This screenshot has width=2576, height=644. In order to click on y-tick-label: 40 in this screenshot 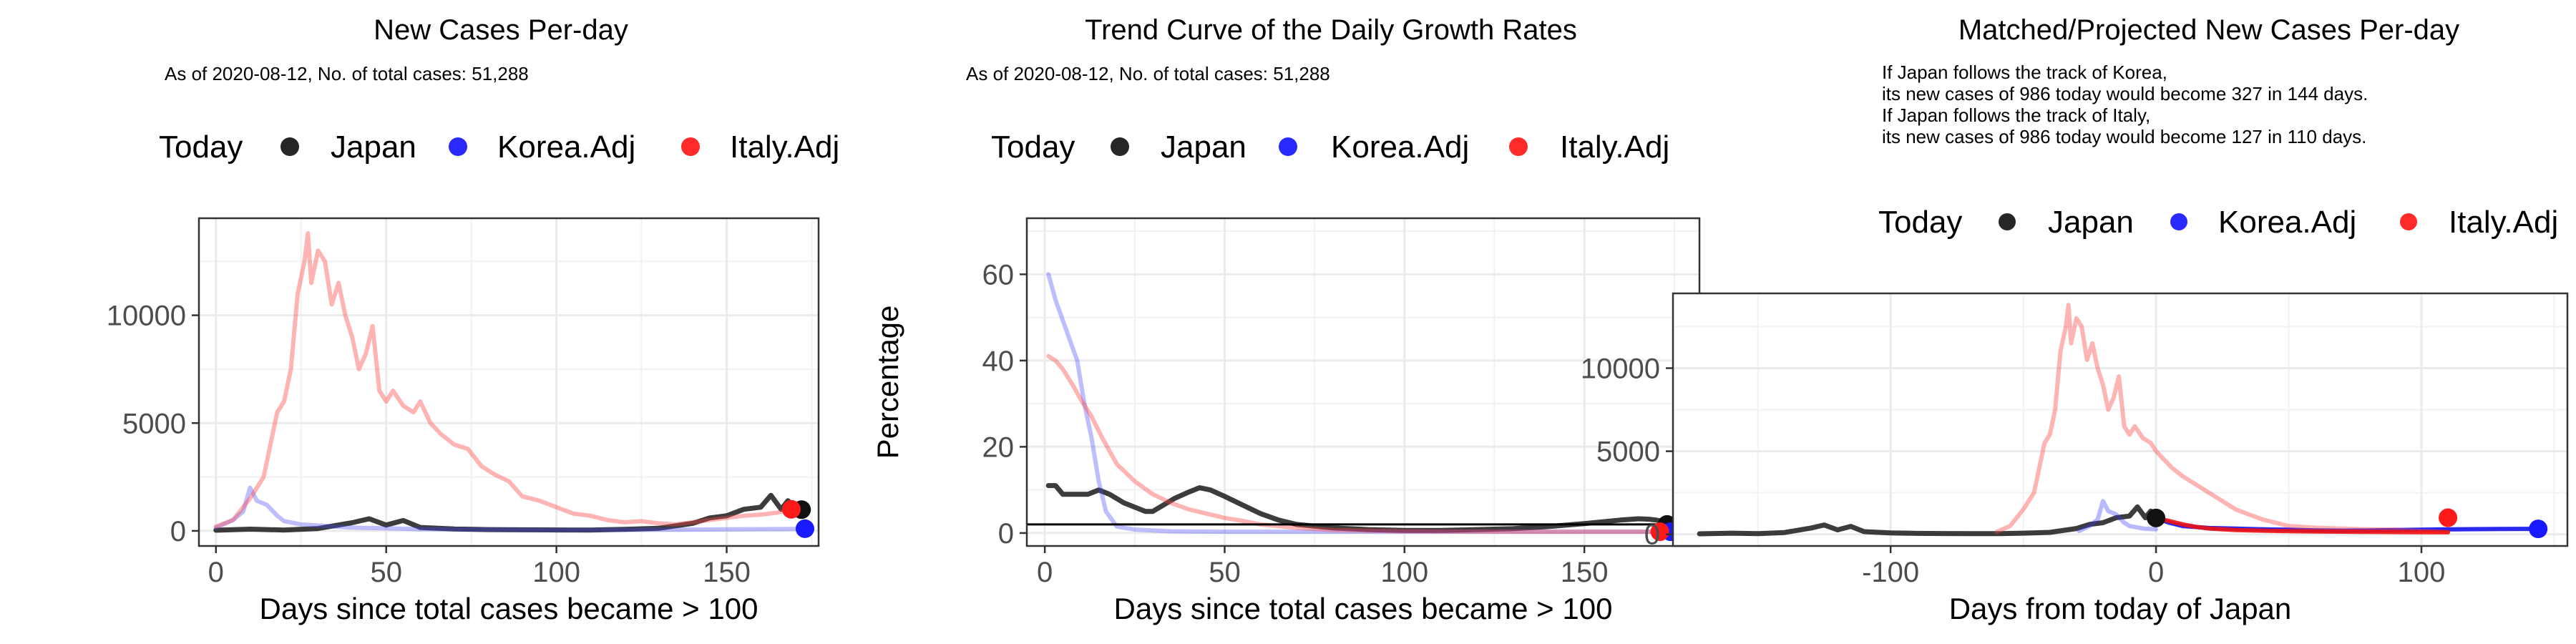, I will do `click(998, 361)`.